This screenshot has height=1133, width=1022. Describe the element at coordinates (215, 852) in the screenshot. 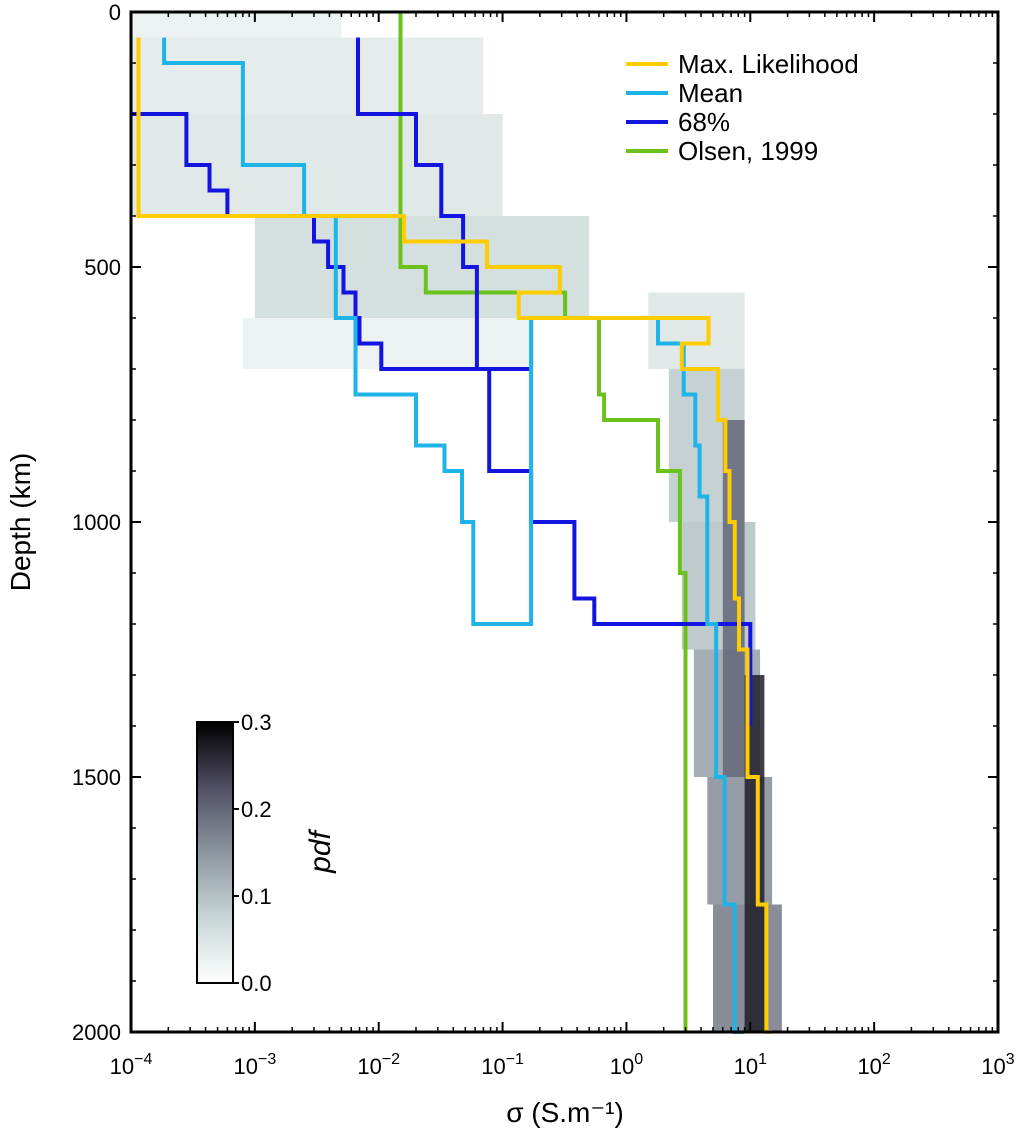

I see `colorbar-gradient` at that location.